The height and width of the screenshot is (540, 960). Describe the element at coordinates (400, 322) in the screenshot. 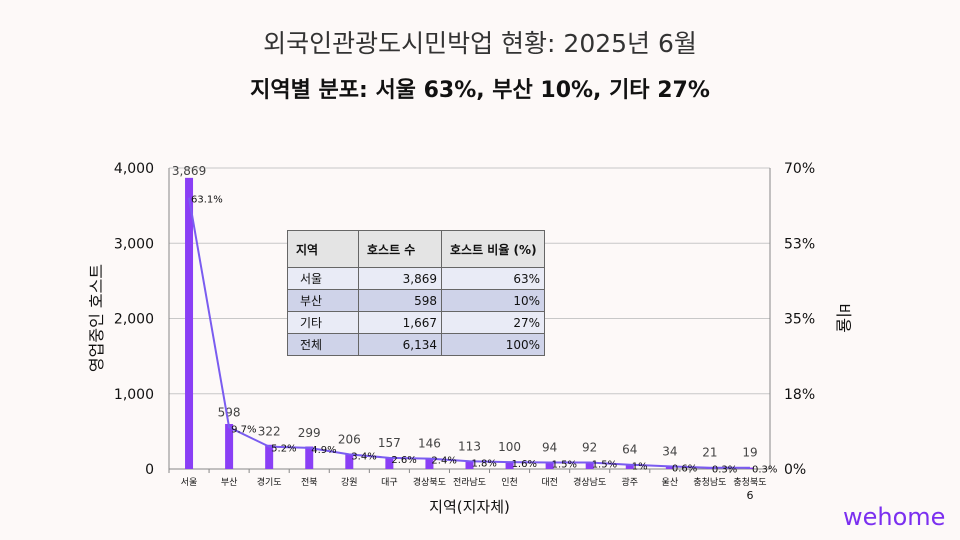

I see `table-cell: 1,667` at that location.